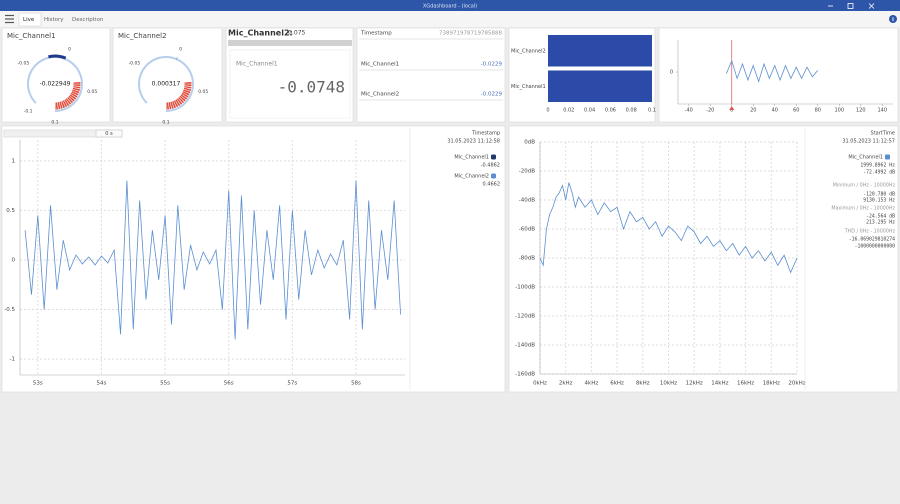 Image resolution: width=900 pixels, height=504 pixels. What do you see at coordinates (142, 36) in the screenshot?
I see `gauge-title: Mic_Channel2` at bounding box center [142, 36].